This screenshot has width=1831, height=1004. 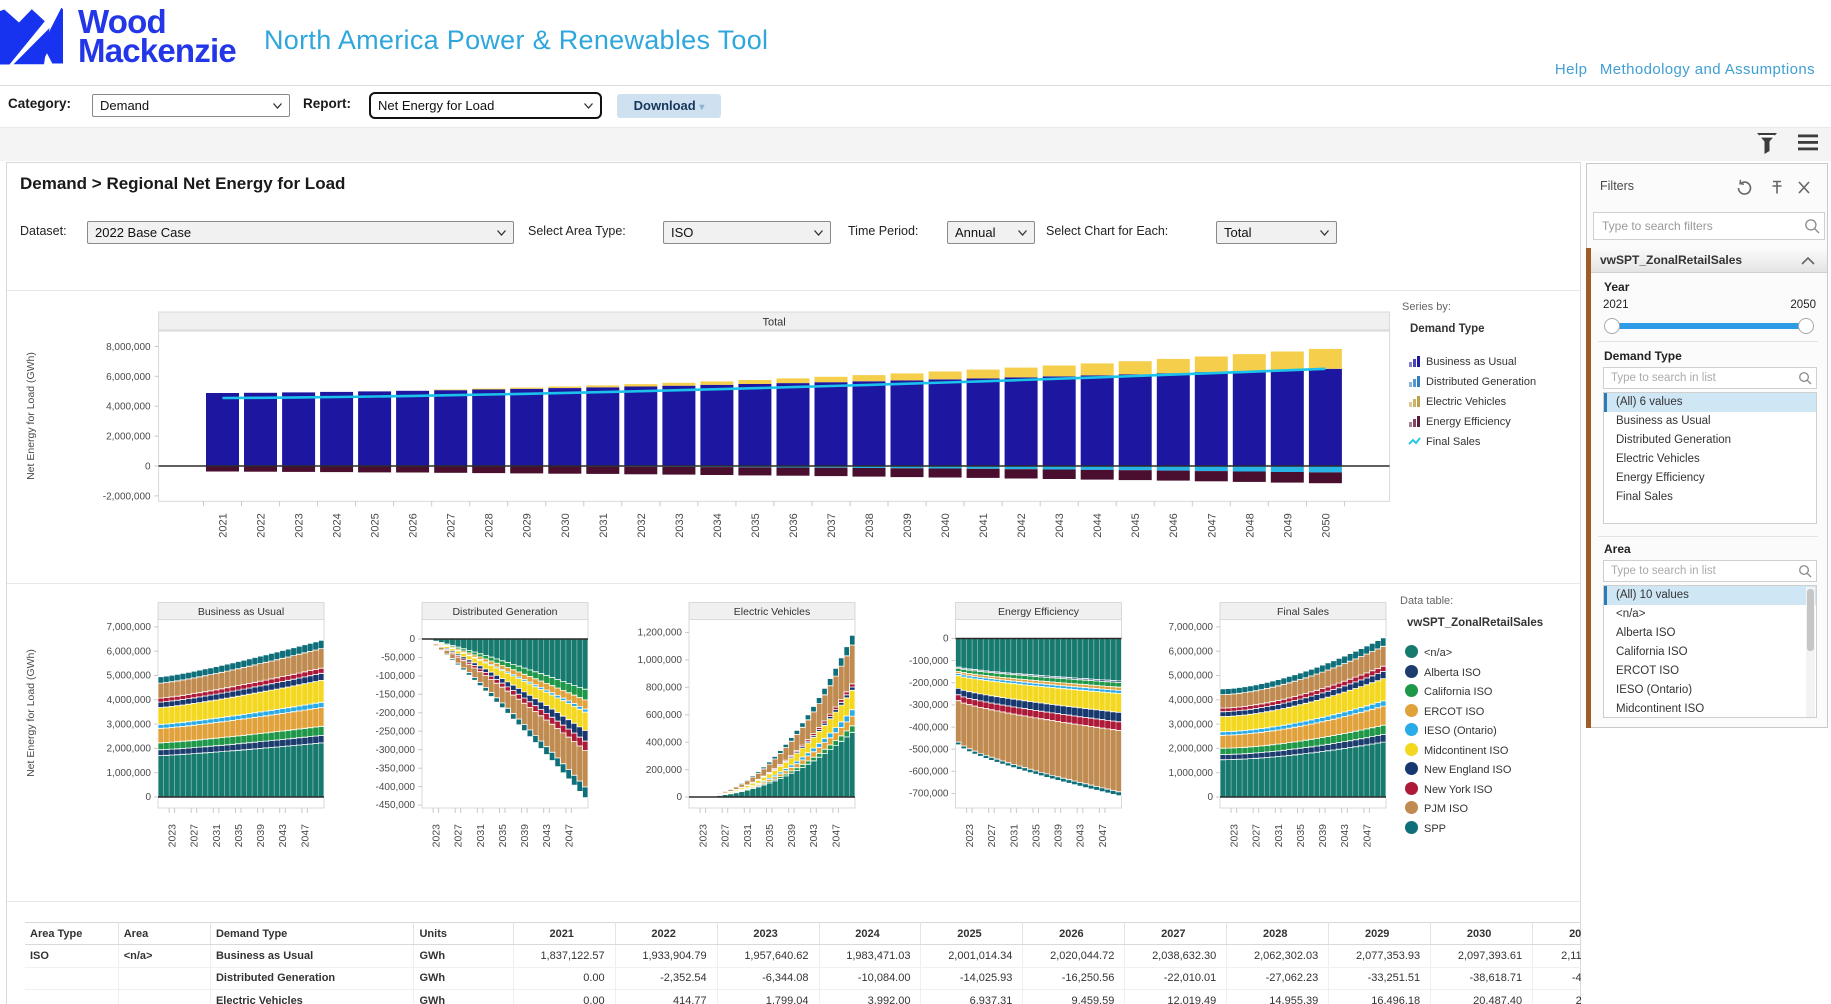 I want to click on svg-text: -2,000,000, so click(x=127, y=496).